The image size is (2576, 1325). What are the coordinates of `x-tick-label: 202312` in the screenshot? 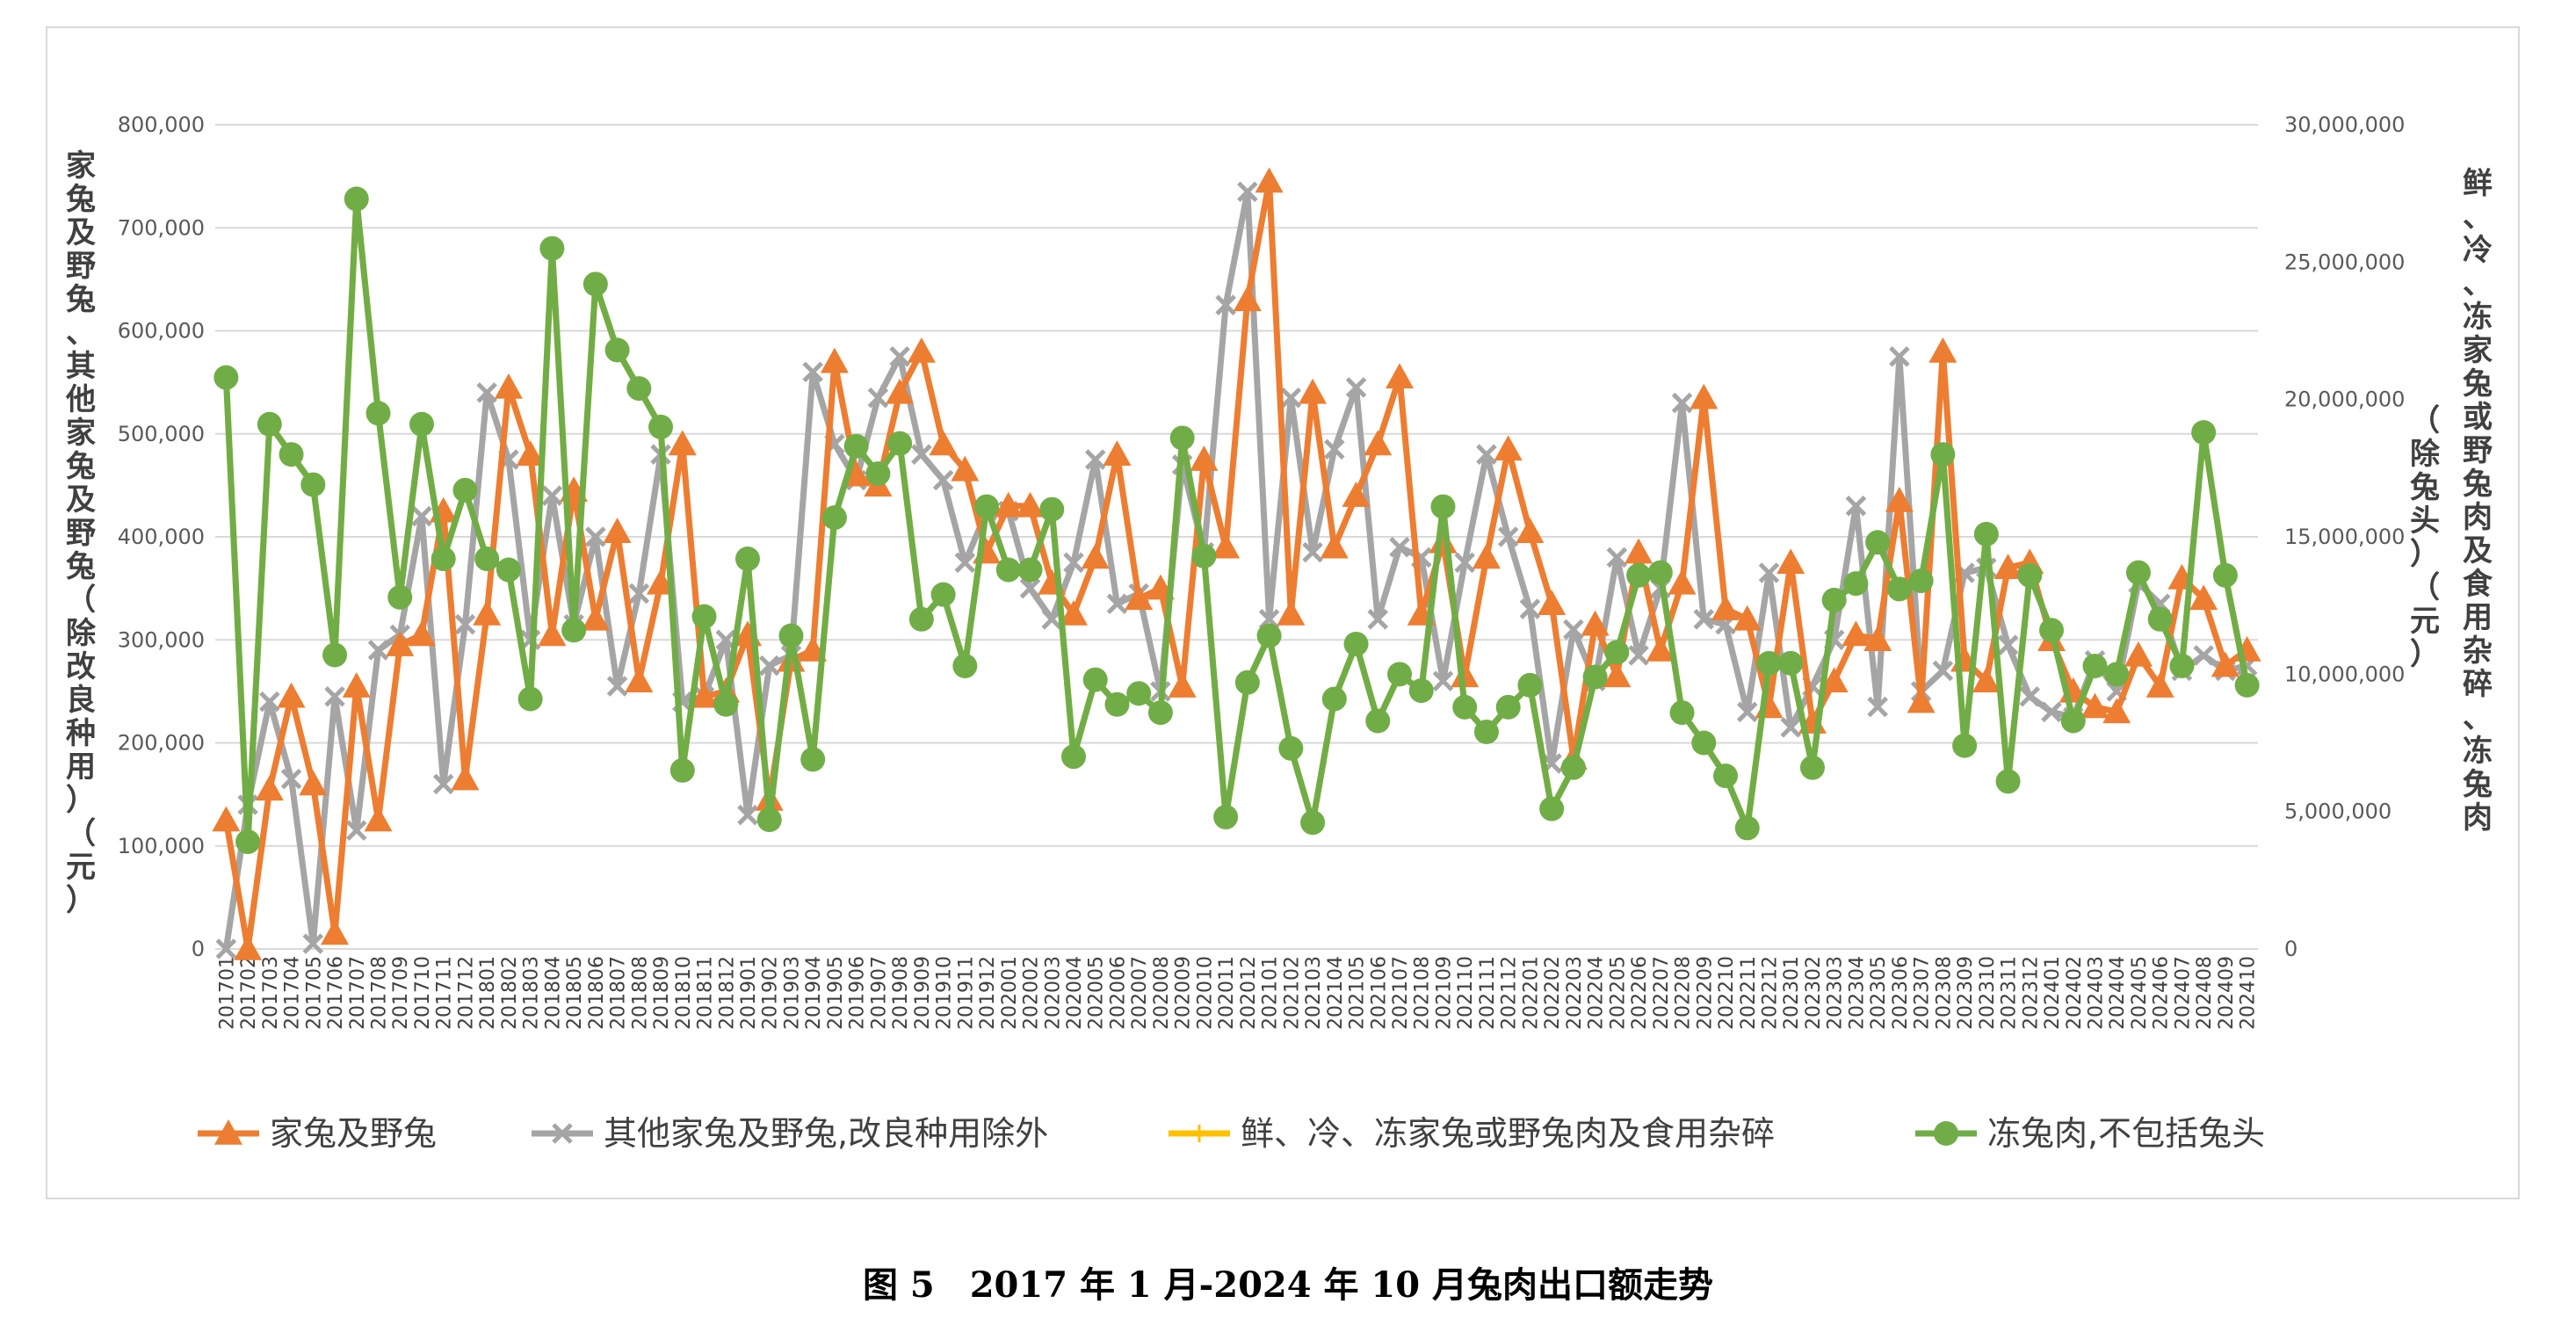 It's located at (2031, 993).